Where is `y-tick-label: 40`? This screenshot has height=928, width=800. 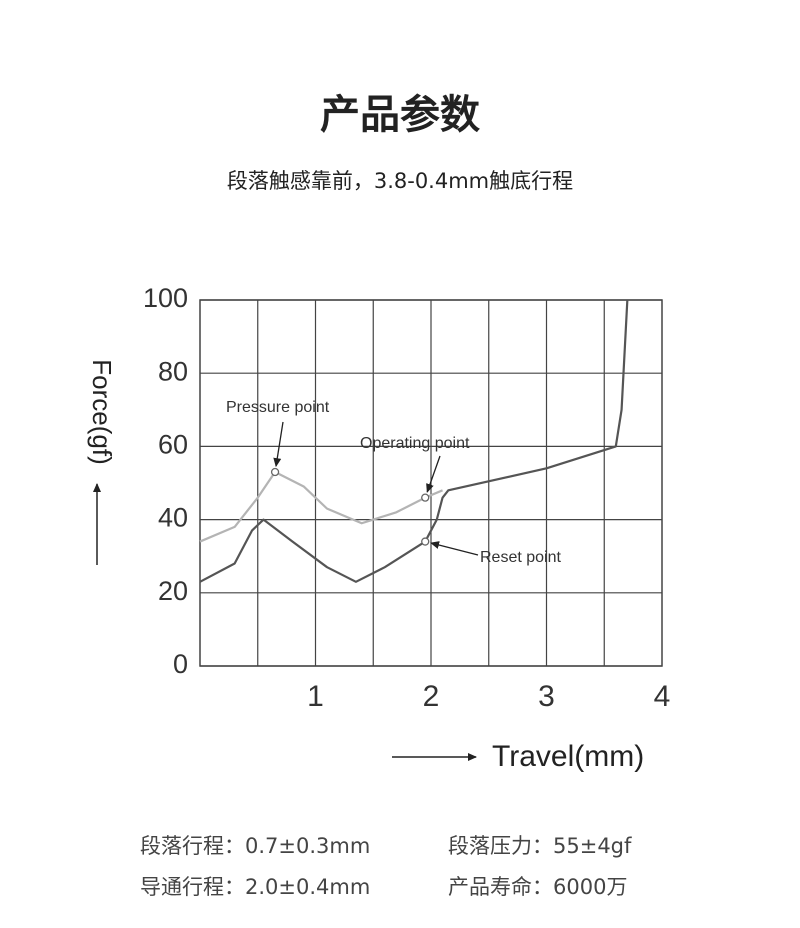 y-tick-label: 40 is located at coordinates (173, 518).